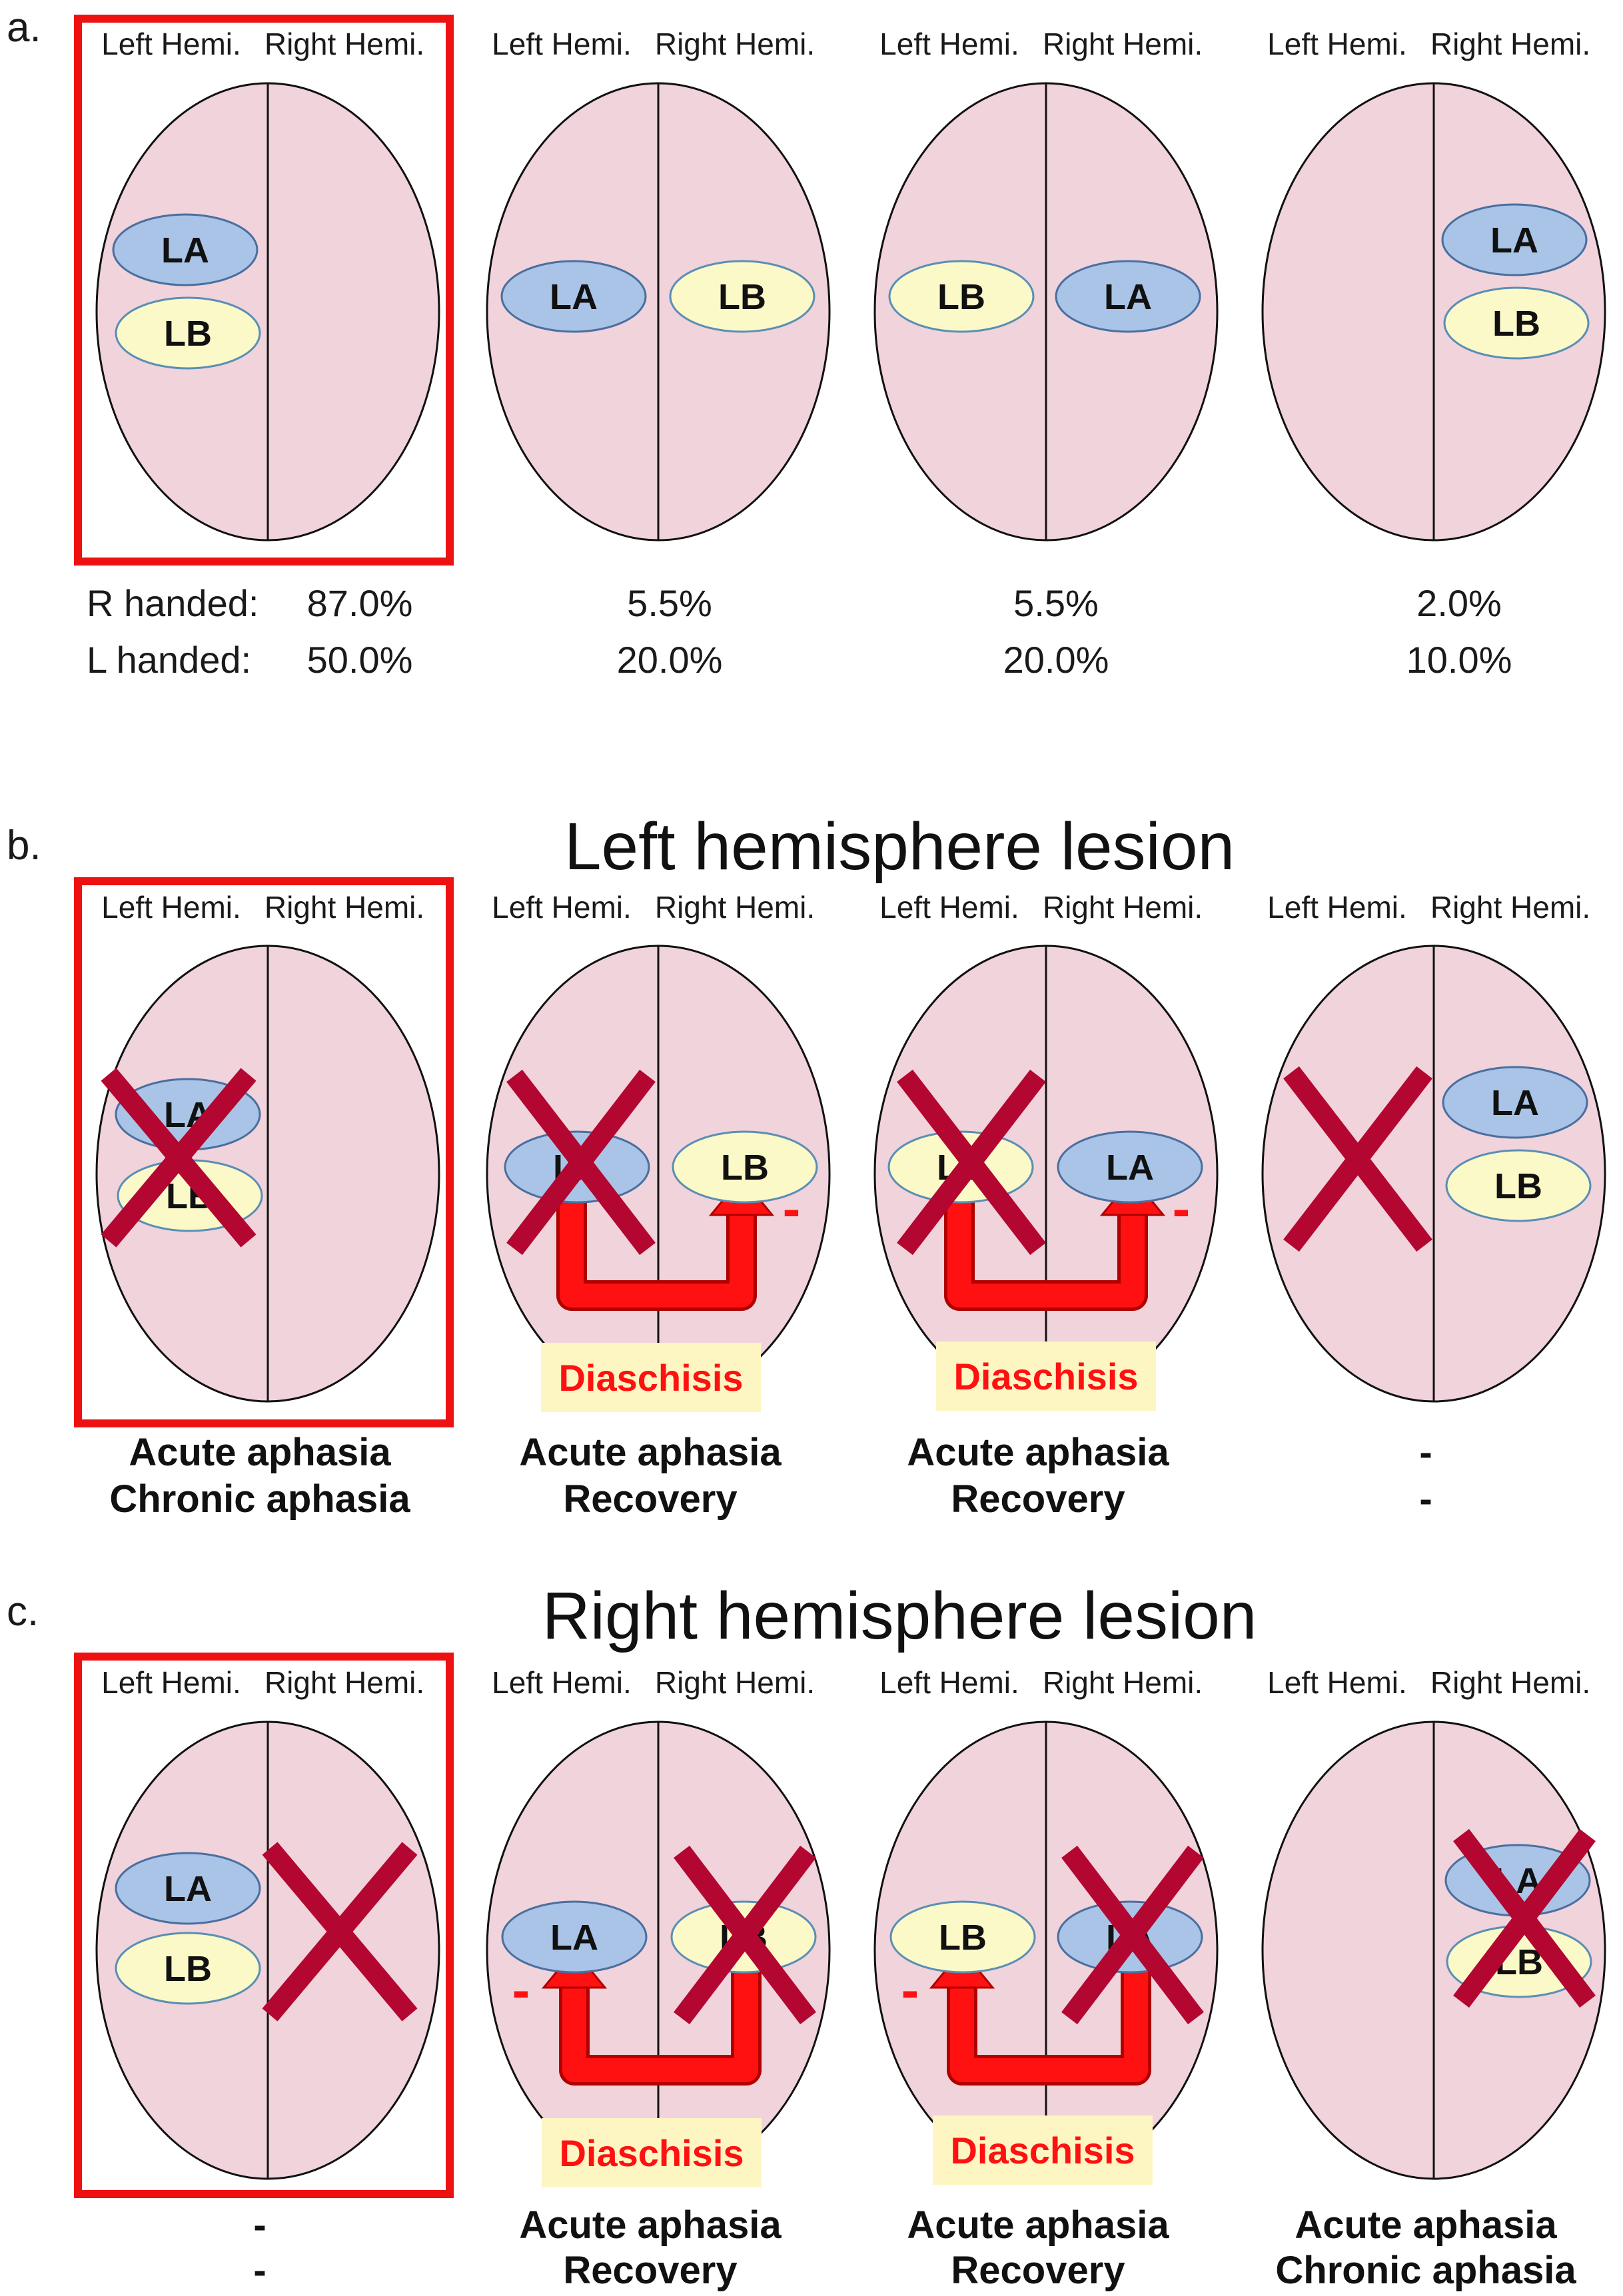 The image size is (1623, 2296). I want to click on b4-lb-area, so click(1518, 1185).